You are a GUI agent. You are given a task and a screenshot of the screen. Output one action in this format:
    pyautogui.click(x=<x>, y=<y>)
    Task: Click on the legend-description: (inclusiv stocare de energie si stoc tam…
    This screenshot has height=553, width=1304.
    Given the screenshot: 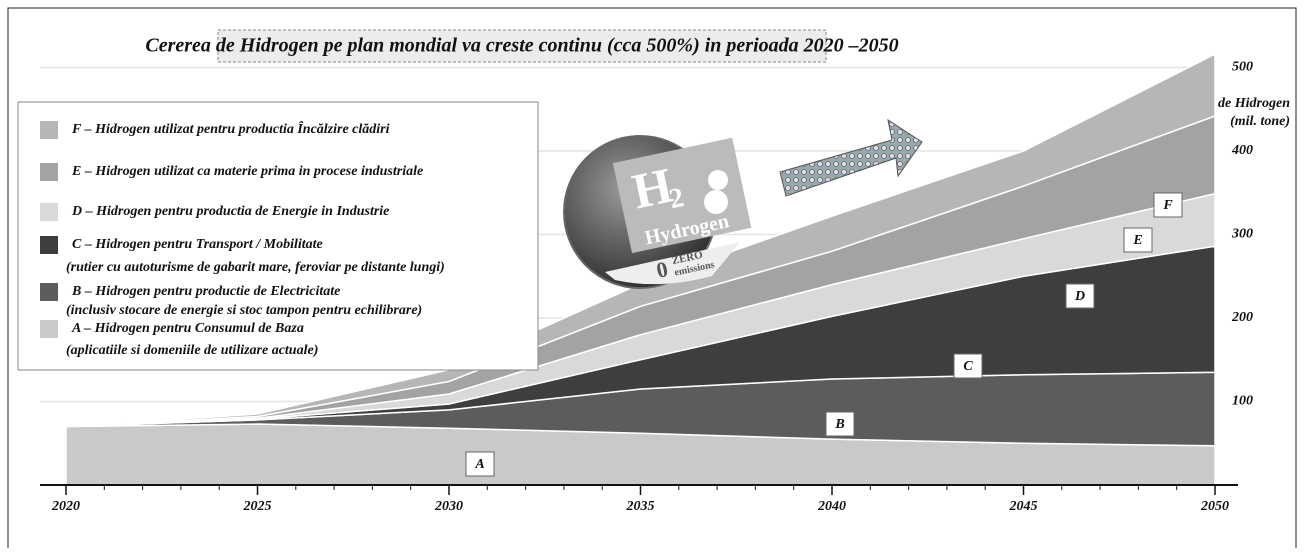 What is the action you would take?
    pyautogui.click(x=244, y=310)
    